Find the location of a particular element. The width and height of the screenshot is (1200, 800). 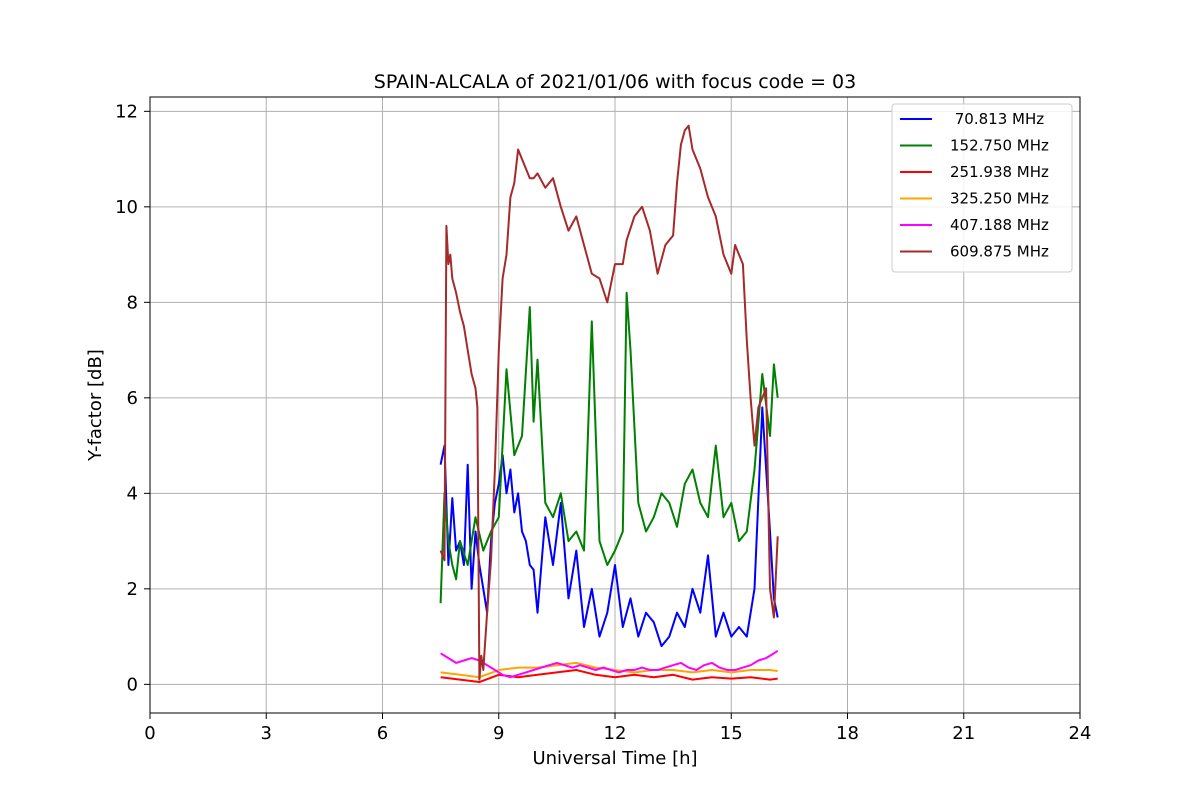

x-tick-label: 12 is located at coordinates (615, 733).